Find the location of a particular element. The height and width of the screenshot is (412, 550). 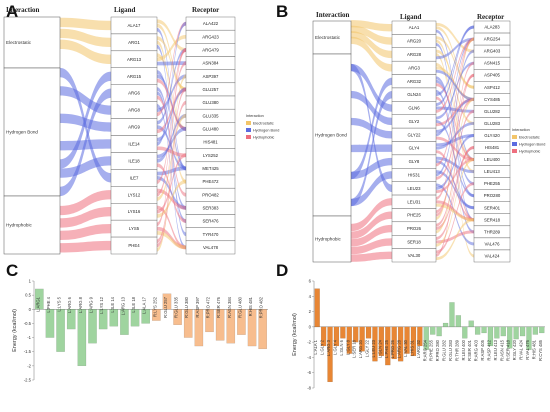

legend-swatch-electrostatic is located at coordinates (248, 123).